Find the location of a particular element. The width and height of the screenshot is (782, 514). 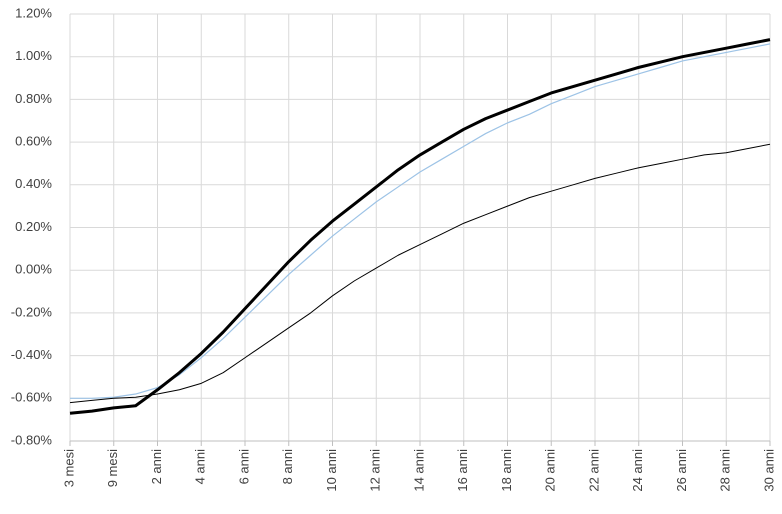

y-tick-label: -0.80% is located at coordinates (32, 439).